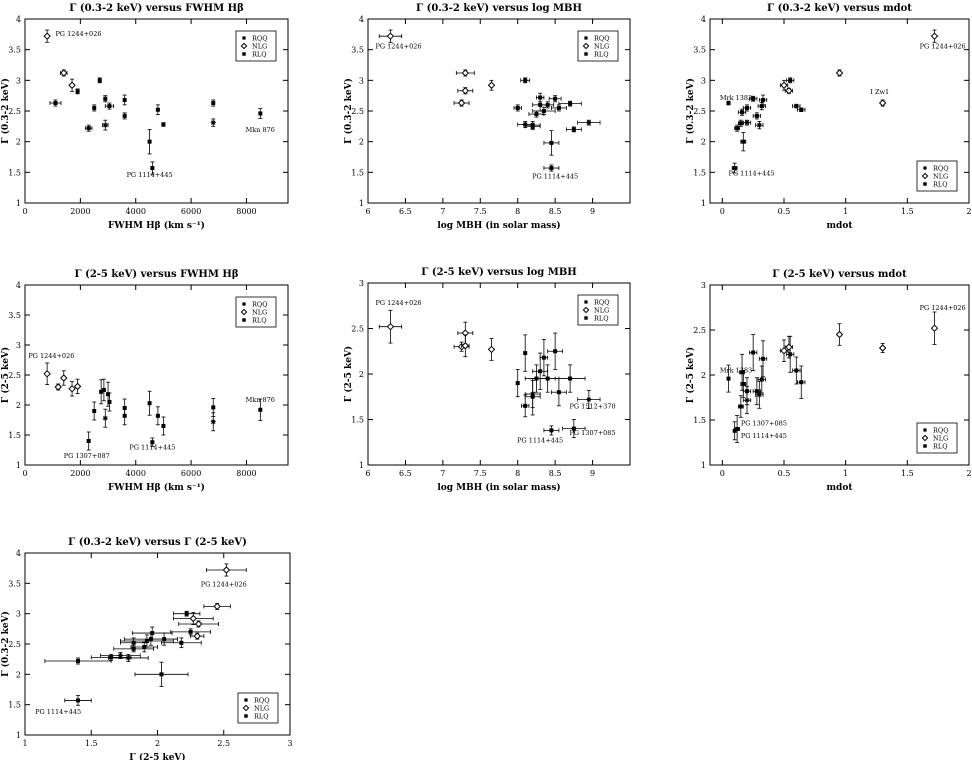 The image size is (972, 760). Describe the element at coordinates (124, 657) in the screenshot. I see `series-rlq` at that location.